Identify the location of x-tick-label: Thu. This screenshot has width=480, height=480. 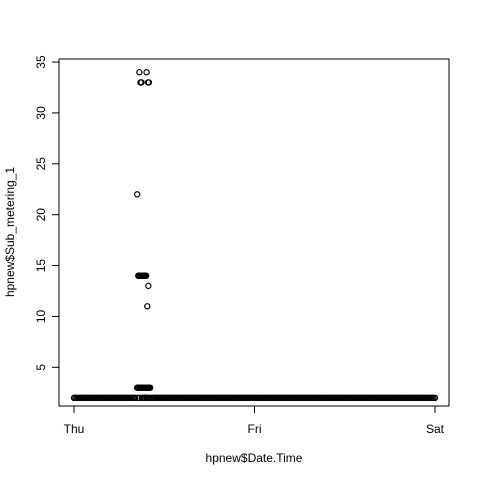
(74, 429).